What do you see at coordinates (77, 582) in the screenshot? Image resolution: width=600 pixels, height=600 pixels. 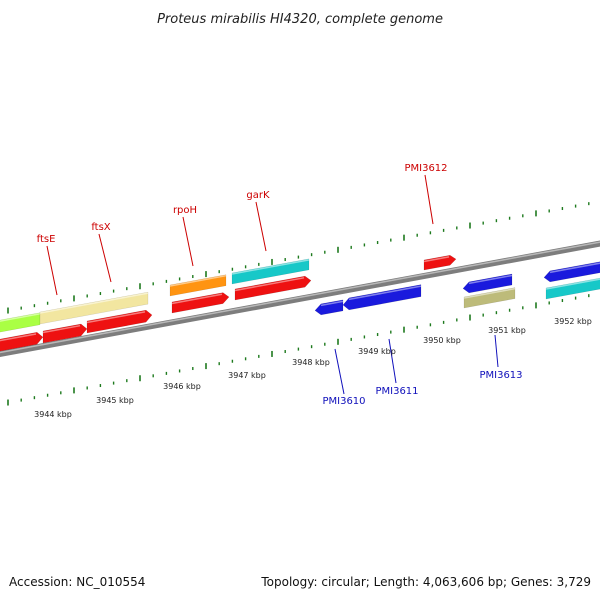 I see `accession-text: Accession: NC_010554` at bounding box center [77, 582].